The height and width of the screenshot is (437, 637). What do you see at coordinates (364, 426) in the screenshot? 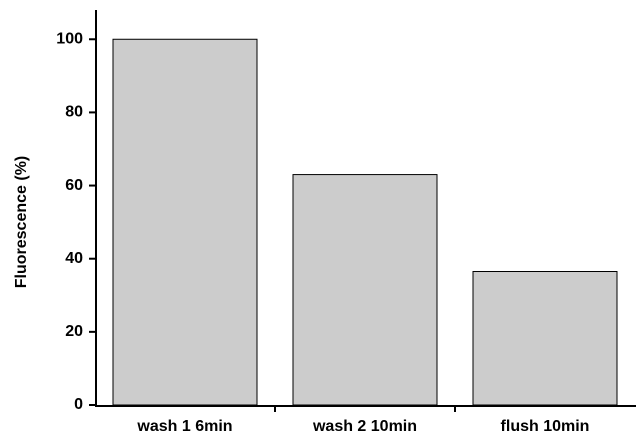
I see `x-tick-label: wash 2 10min` at bounding box center [364, 426].